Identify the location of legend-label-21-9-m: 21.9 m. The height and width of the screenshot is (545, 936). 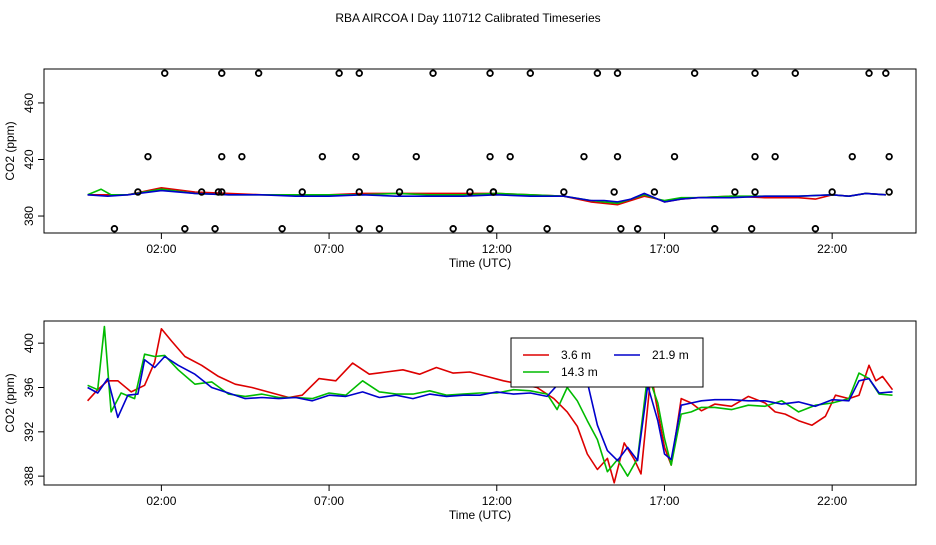
(670, 355).